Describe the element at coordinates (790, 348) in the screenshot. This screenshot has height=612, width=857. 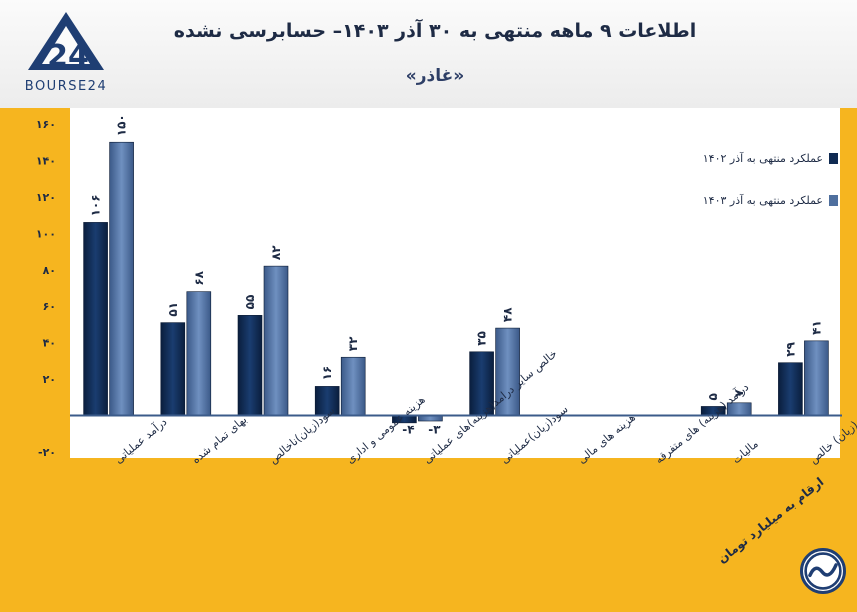
I see `bar-value-label: ۲۹` at that location.